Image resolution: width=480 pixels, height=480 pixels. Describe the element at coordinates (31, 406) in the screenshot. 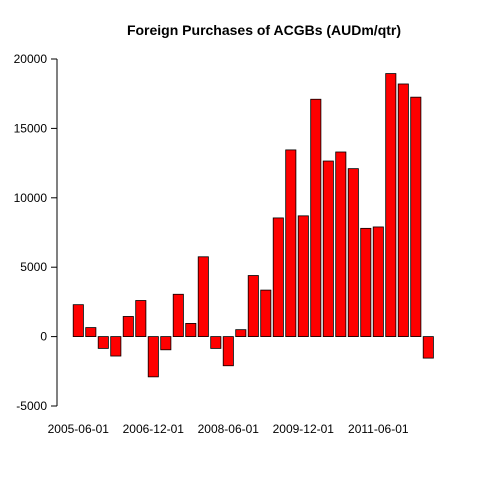

I see `y-tick-label: -5000` at that location.